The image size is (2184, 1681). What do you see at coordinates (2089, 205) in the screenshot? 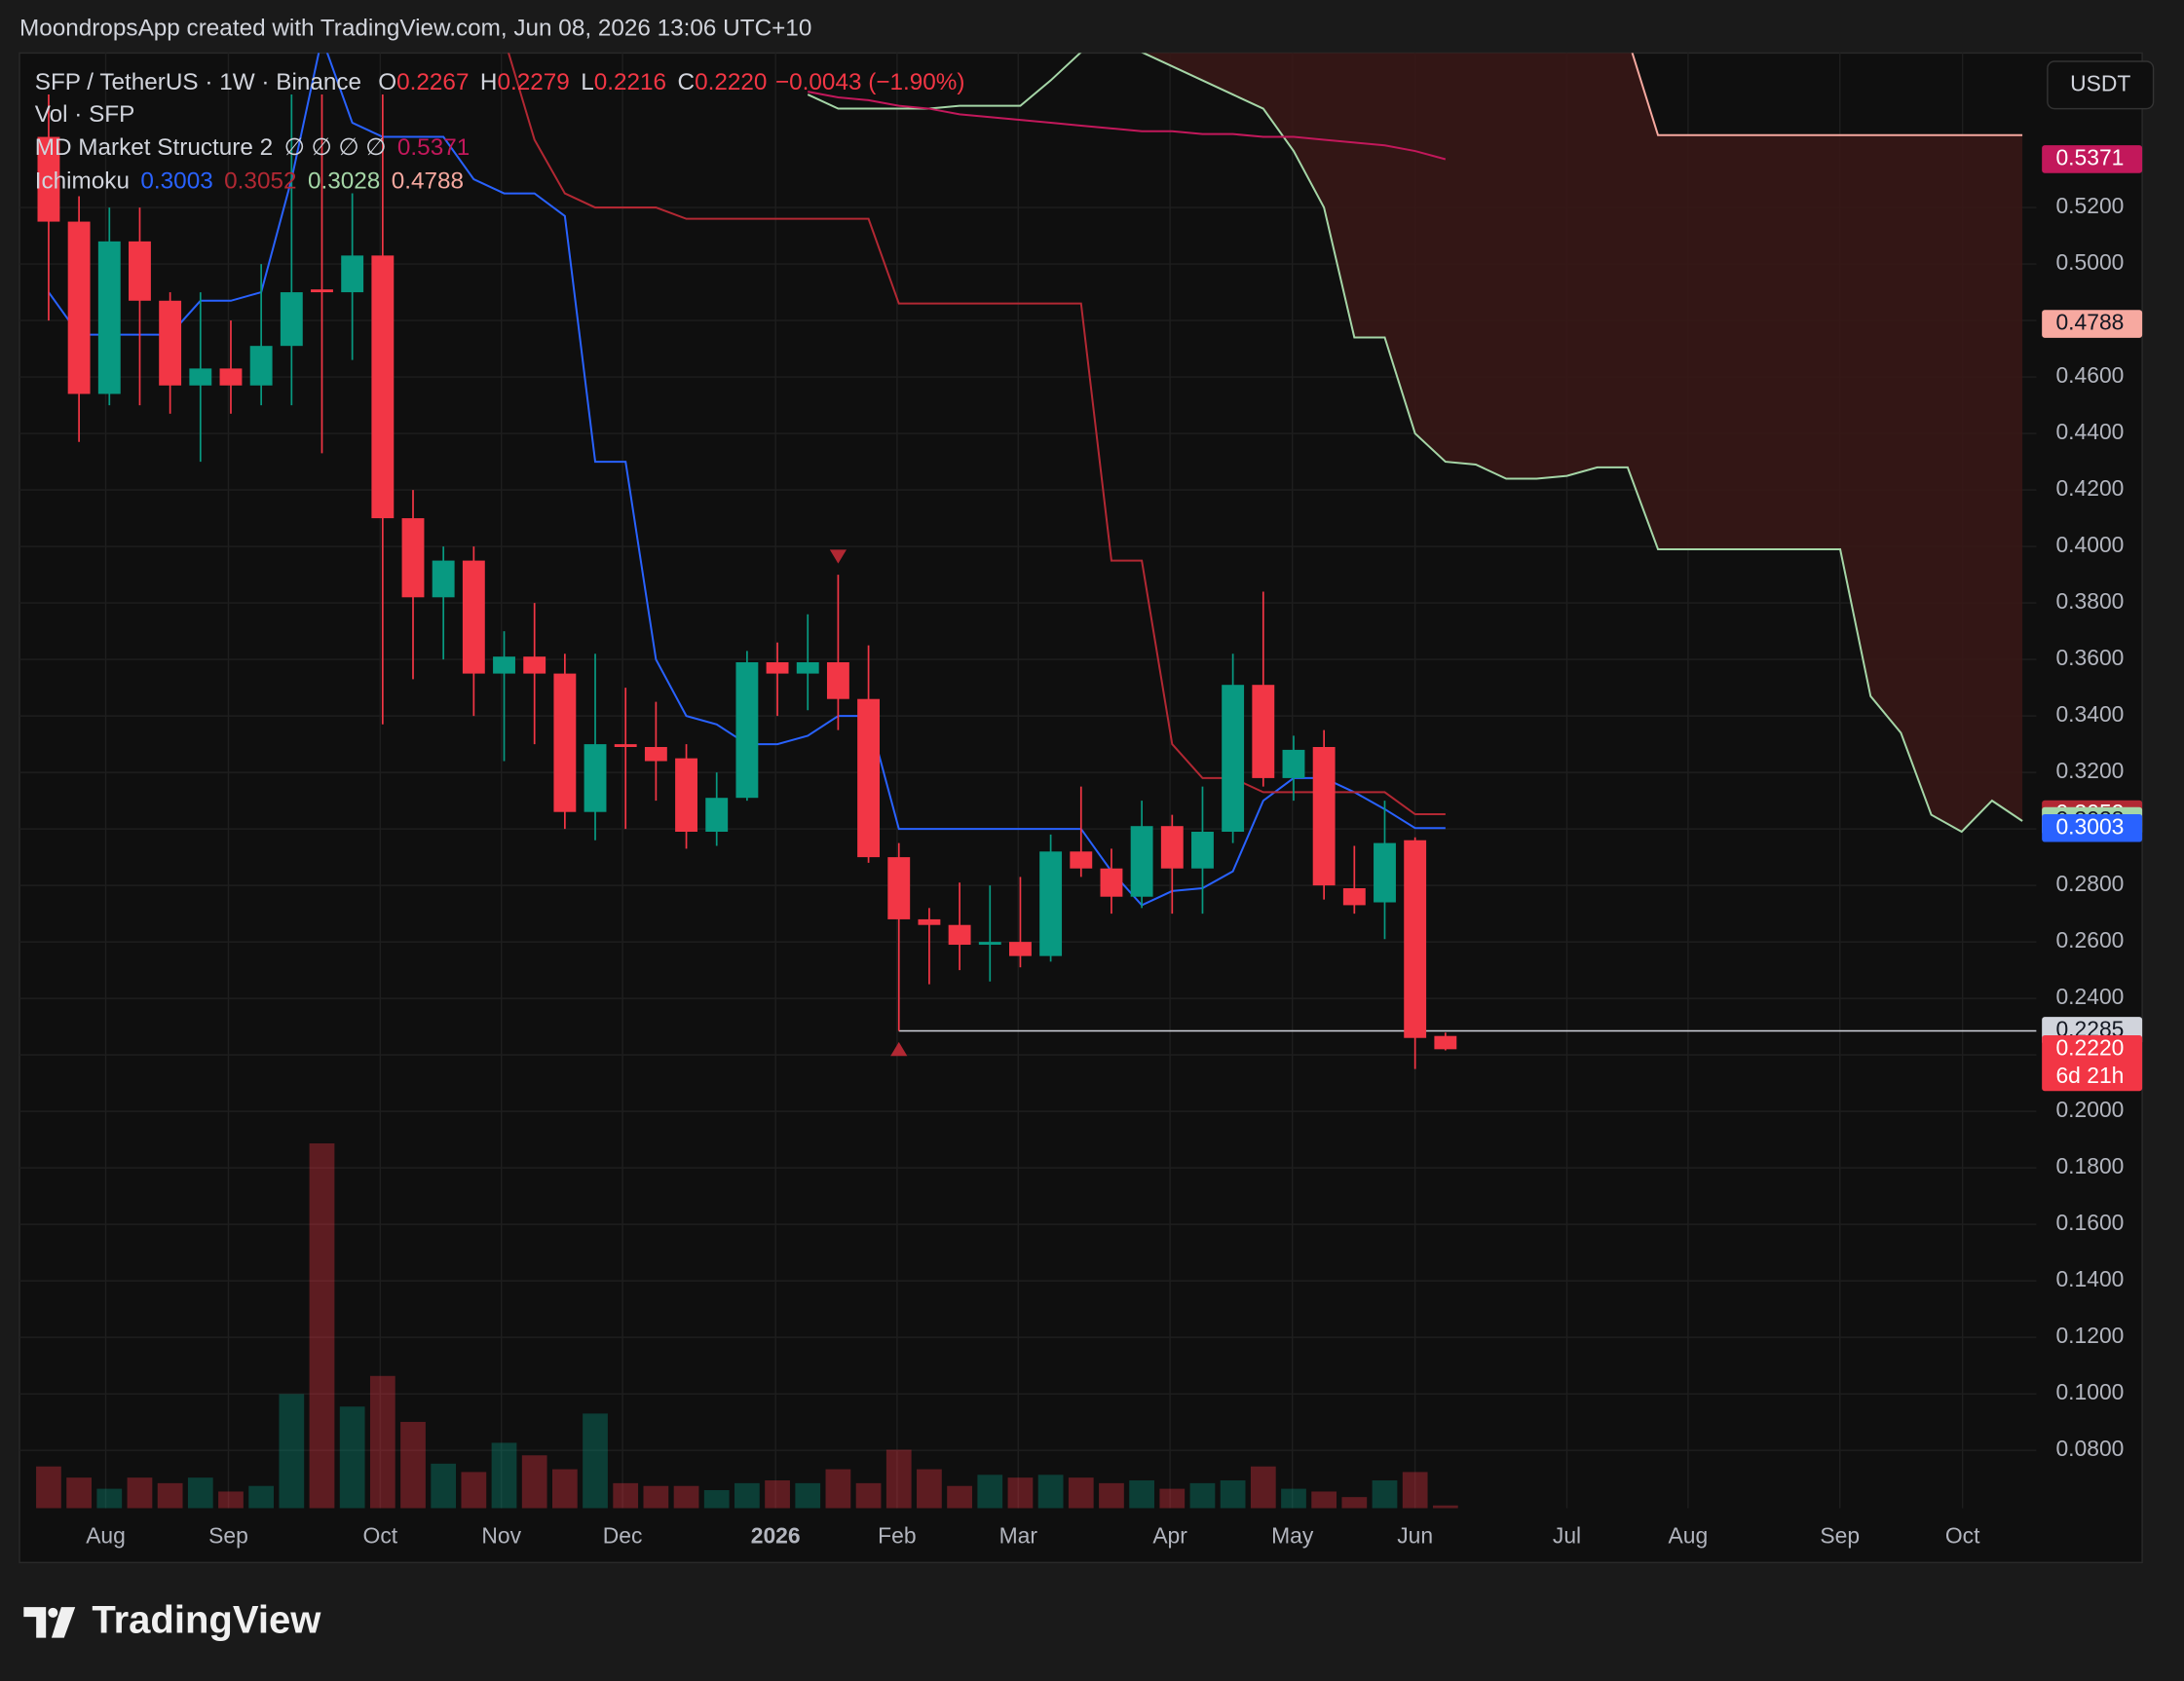
I see `y-tick-label: 0.5200` at bounding box center [2089, 205].